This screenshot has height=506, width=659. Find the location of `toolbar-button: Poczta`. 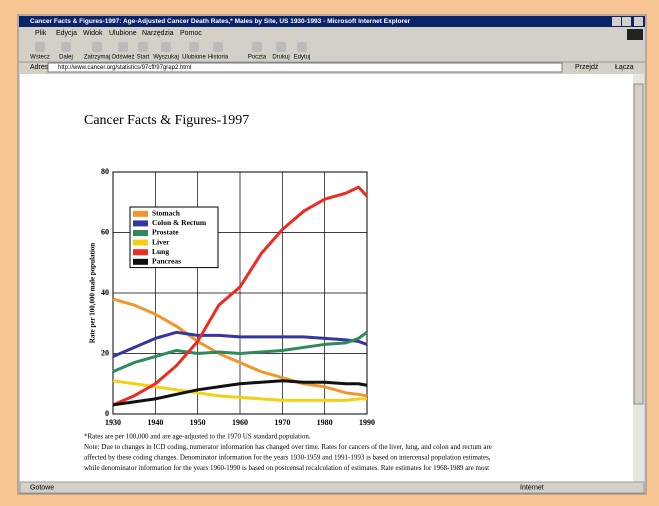

toolbar-button: Poczta is located at coordinates (257, 58).